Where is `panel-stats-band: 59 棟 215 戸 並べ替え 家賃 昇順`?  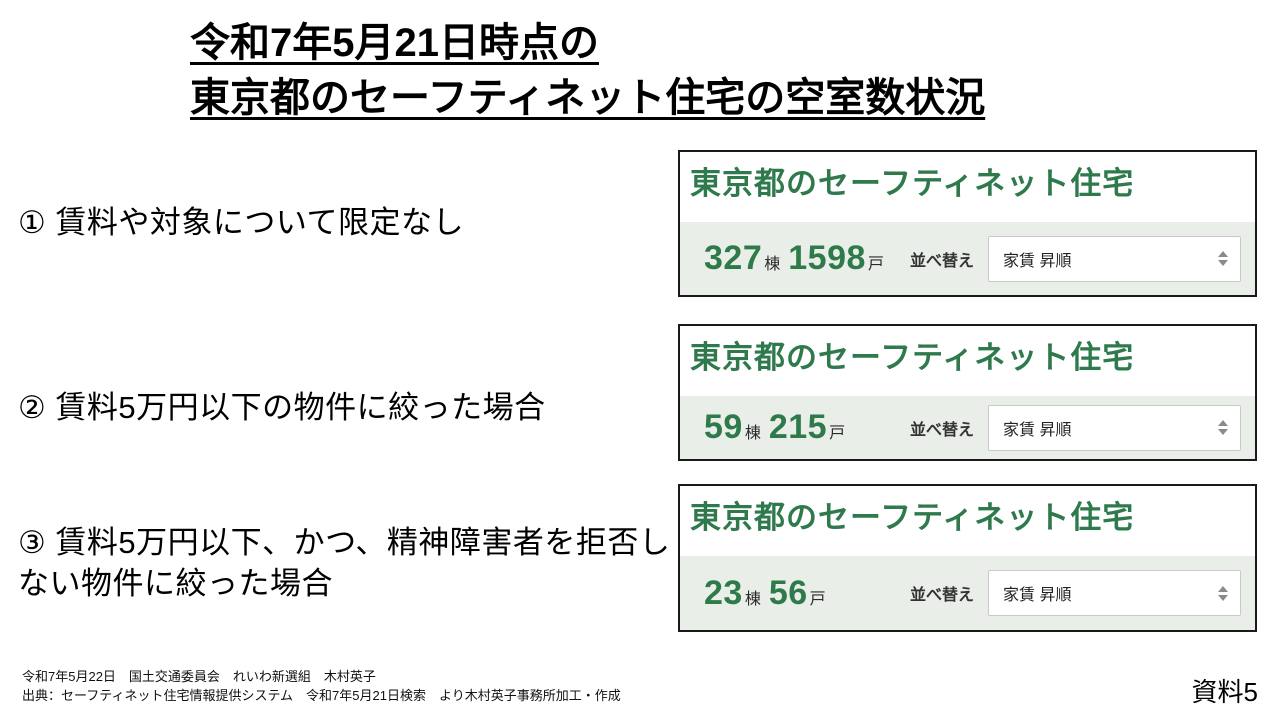
panel-stats-band: 59 棟 215 戸 並べ替え 家賃 昇順 is located at coordinates (967, 427).